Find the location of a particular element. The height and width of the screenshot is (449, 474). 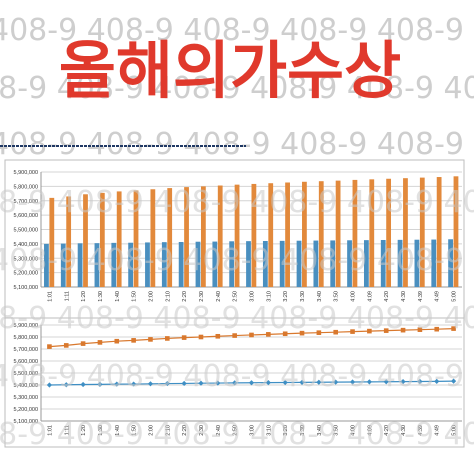

x-tick-label: 2:30 is located at coordinates (202, 296).